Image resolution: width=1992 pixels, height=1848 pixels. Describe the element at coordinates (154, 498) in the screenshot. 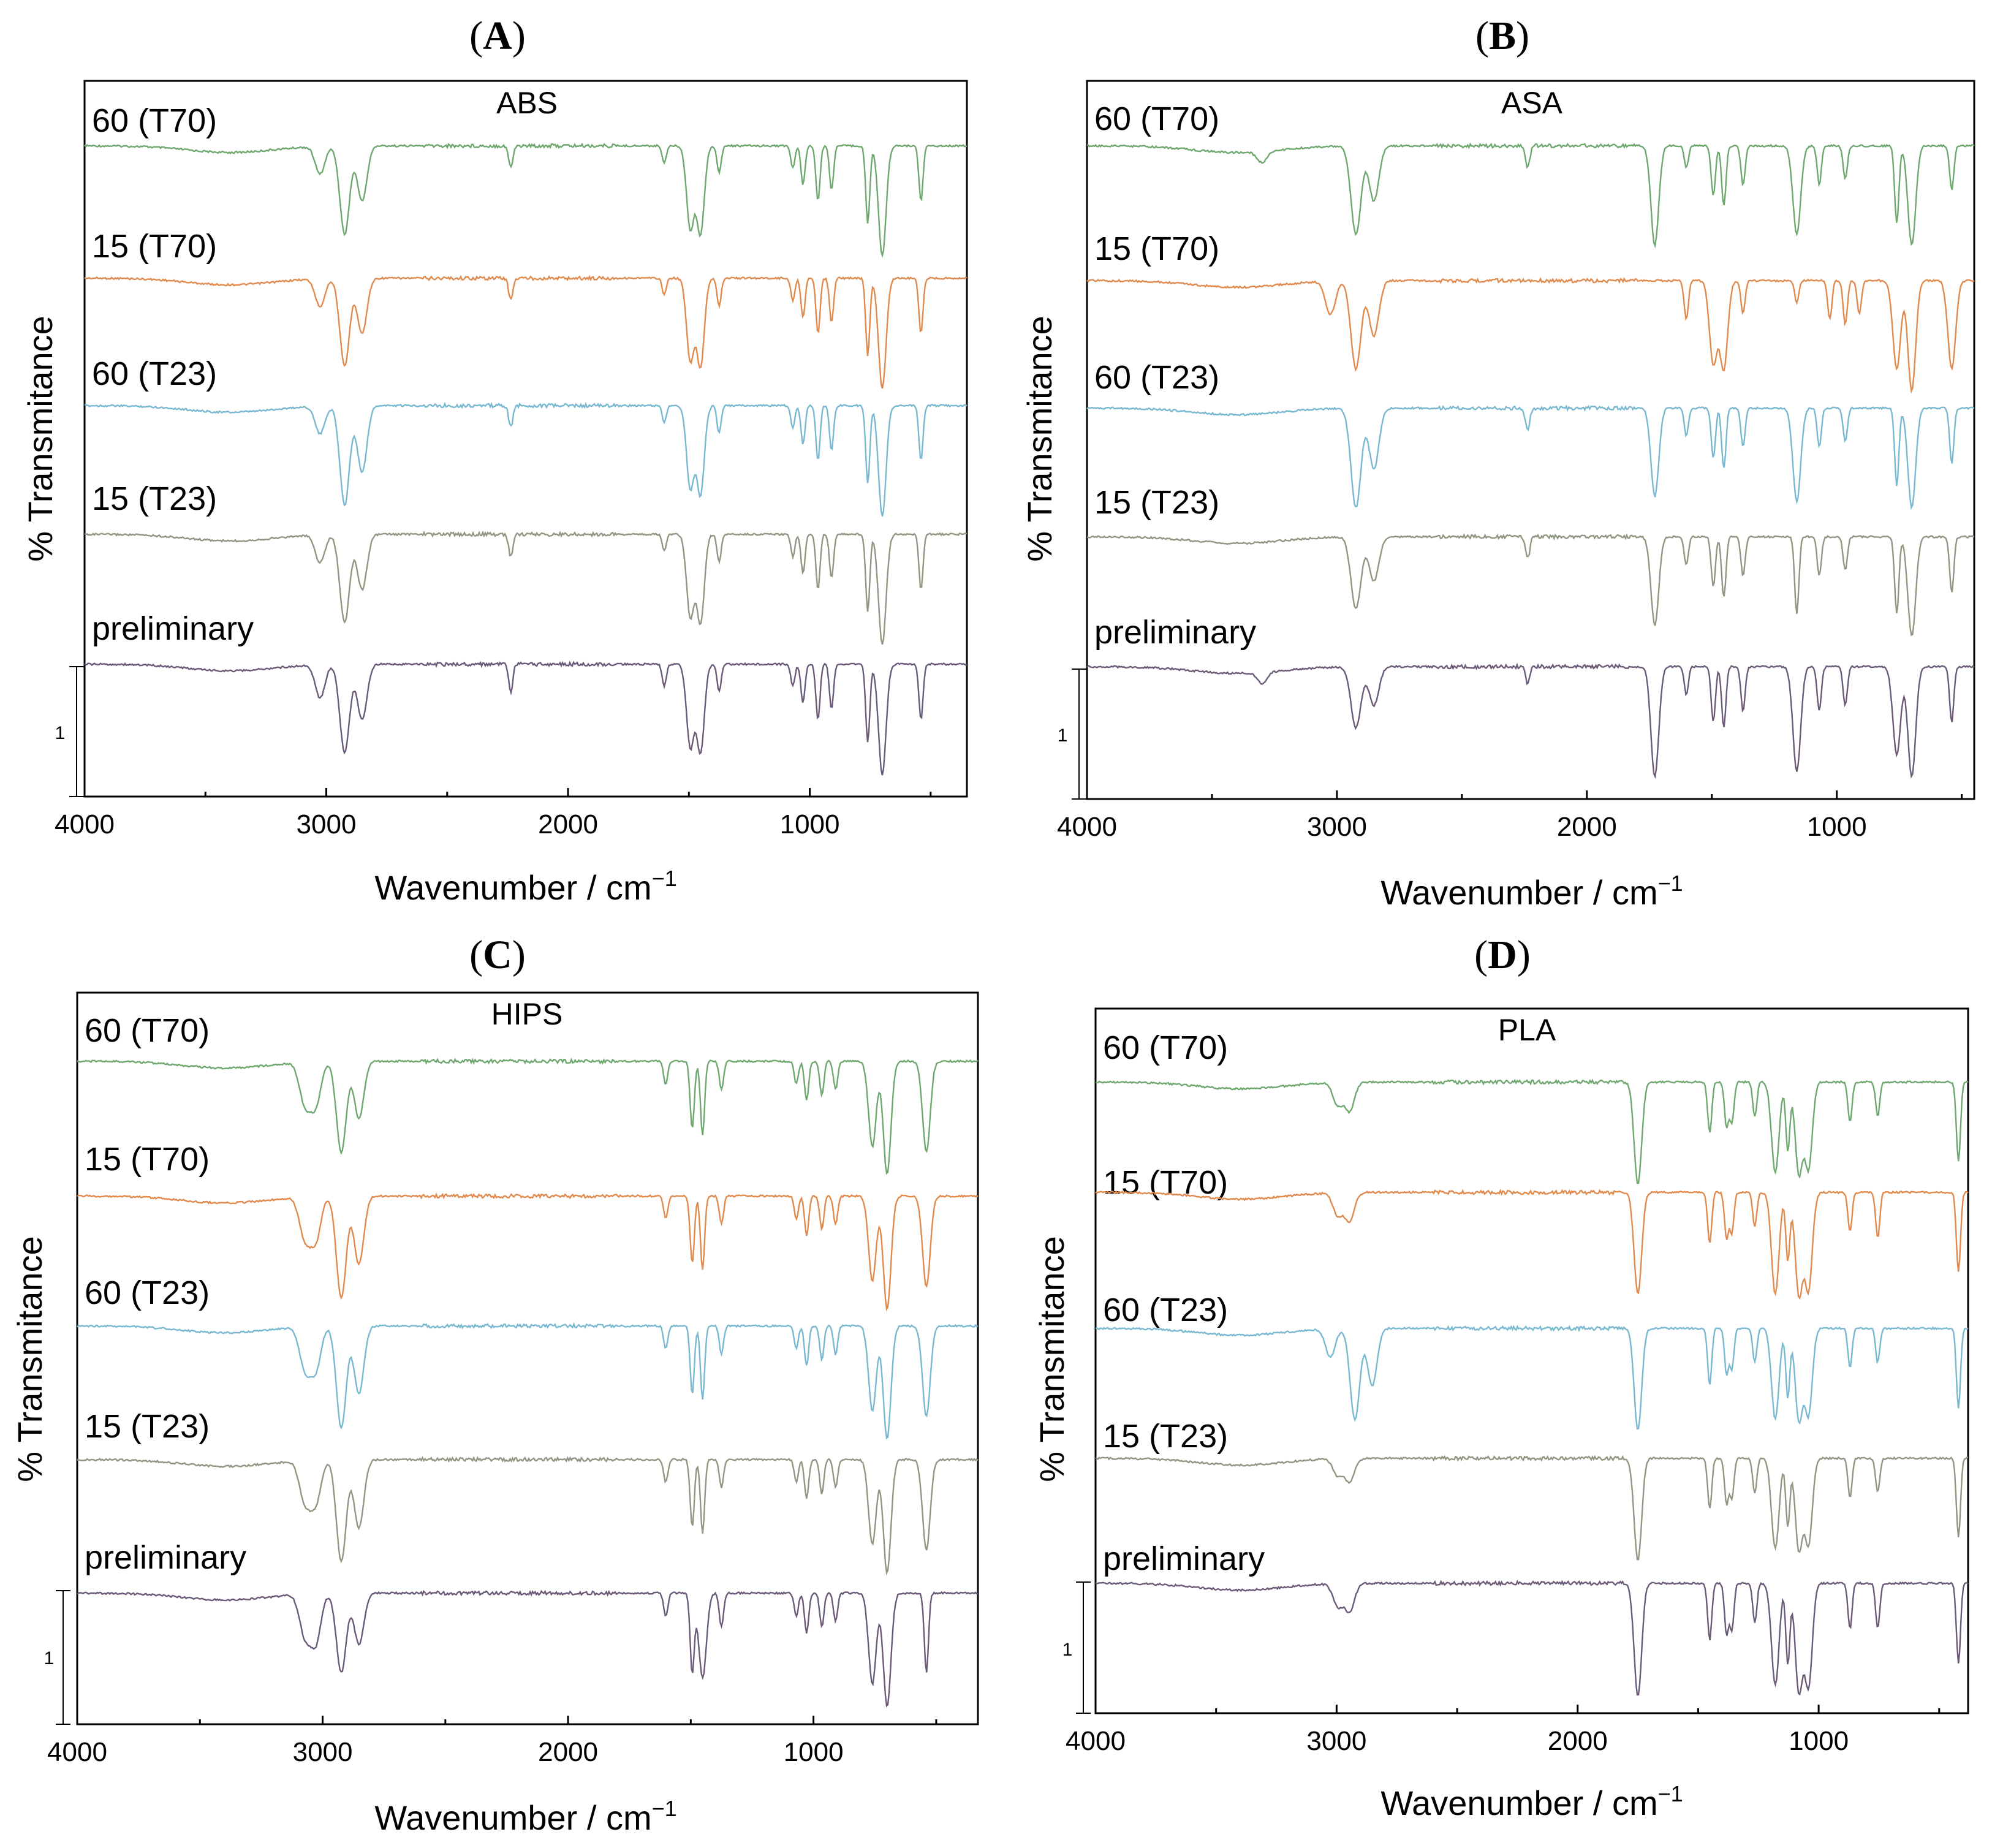

I see `panel-a-legend-15-t23: 15 (T23)` at that location.